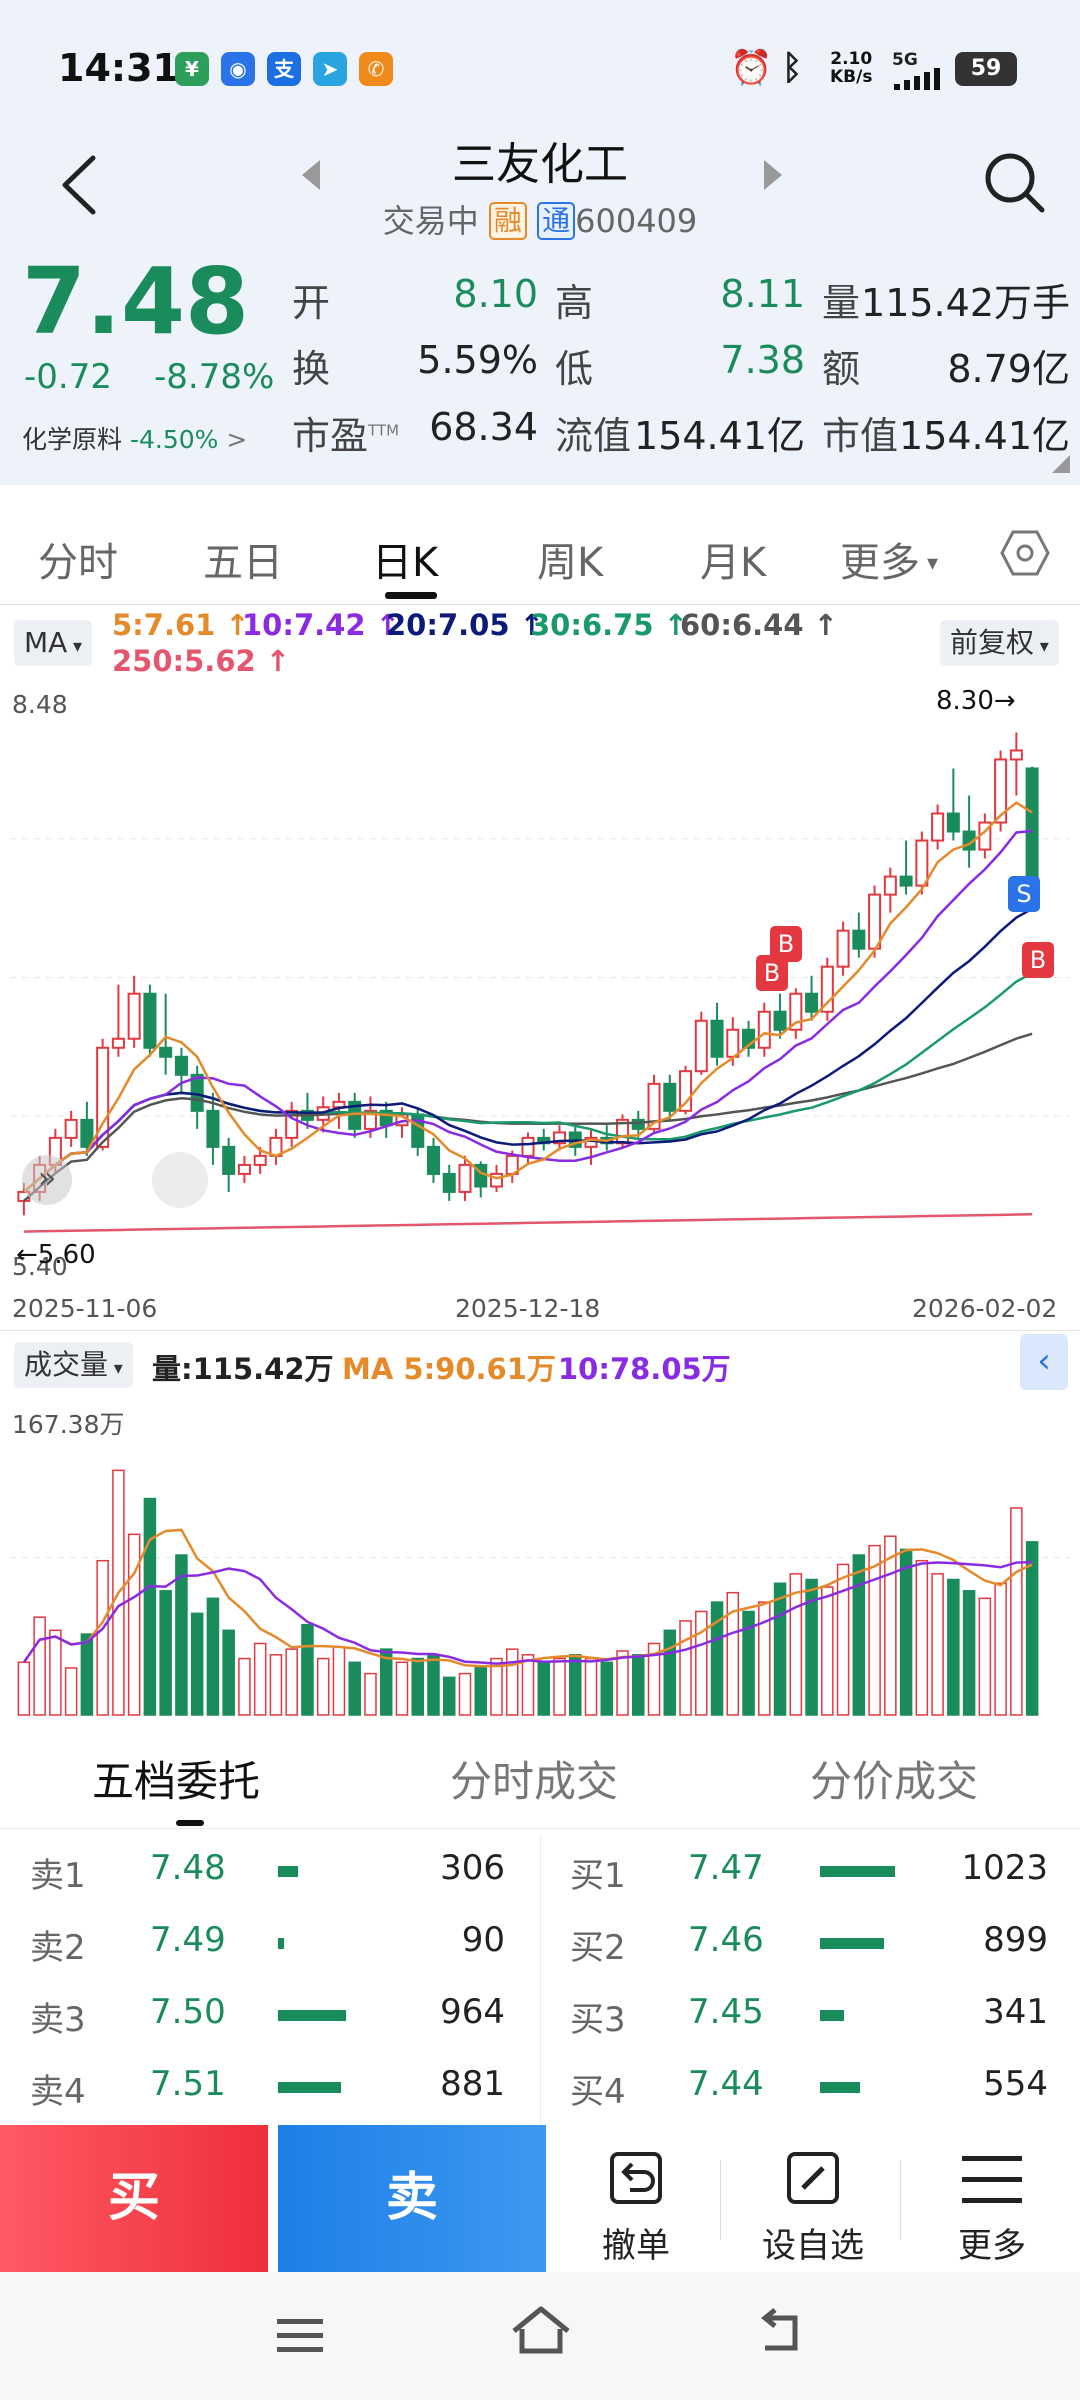 The height and width of the screenshot is (2400, 1080). I want to click on tab-tick-trades: 分时成交, so click(534, 1781).